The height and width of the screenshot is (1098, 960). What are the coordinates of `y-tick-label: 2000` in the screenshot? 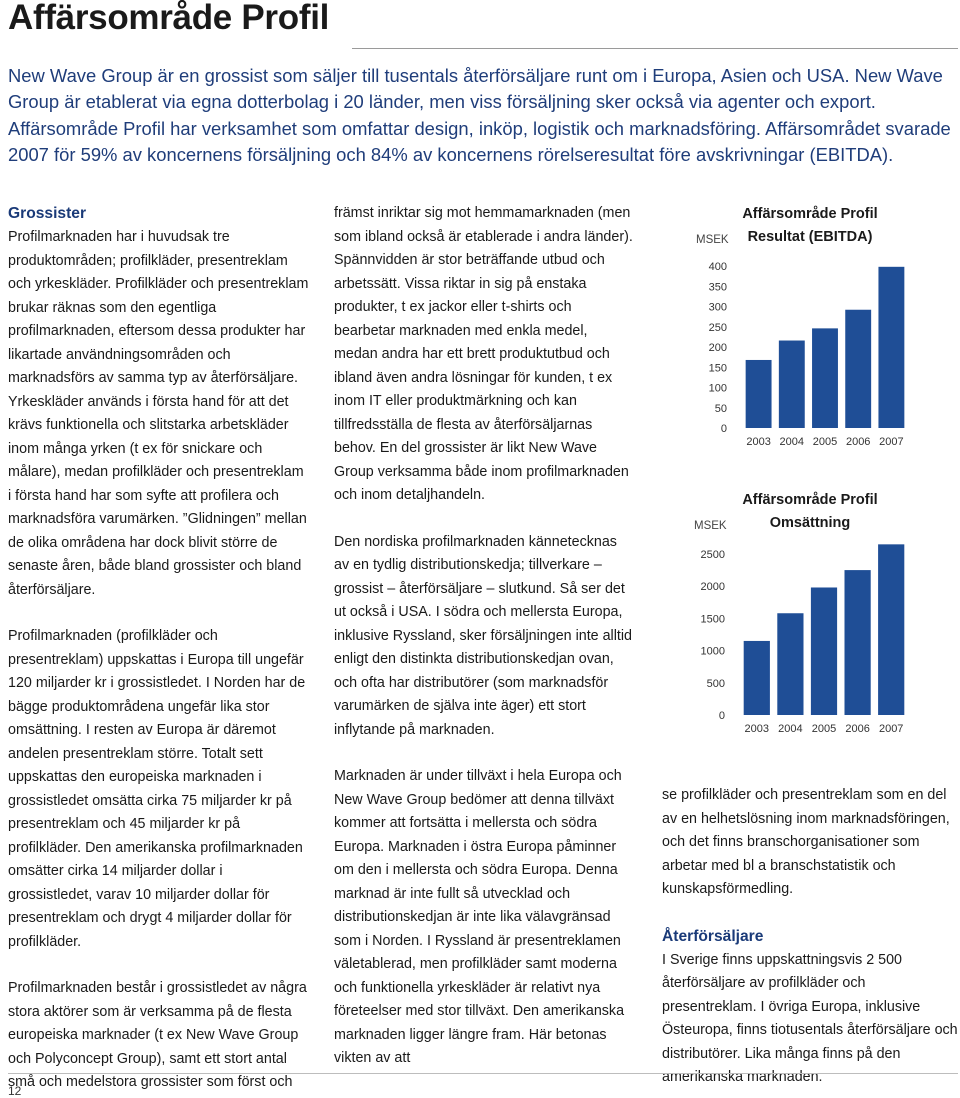 It's located at (713, 587).